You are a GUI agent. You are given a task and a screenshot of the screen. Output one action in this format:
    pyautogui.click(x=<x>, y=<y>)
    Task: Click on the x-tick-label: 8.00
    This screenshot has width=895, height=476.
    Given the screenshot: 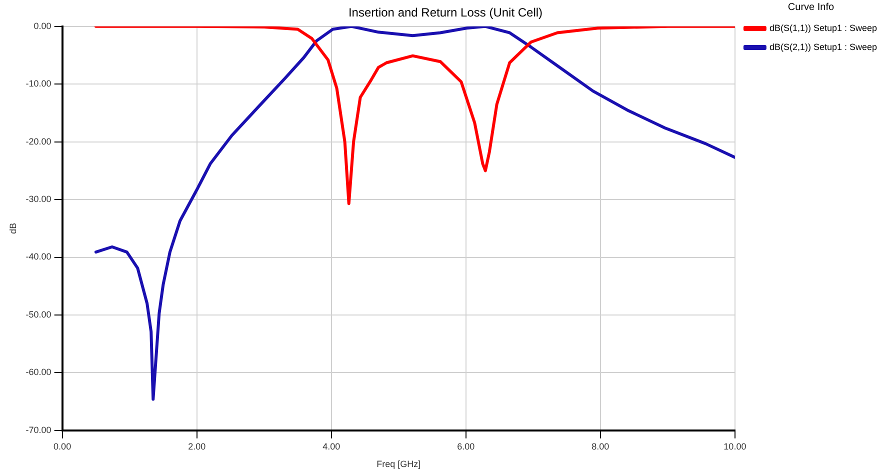 What is the action you would take?
    pyautogui.click(x=601, y=446)
    